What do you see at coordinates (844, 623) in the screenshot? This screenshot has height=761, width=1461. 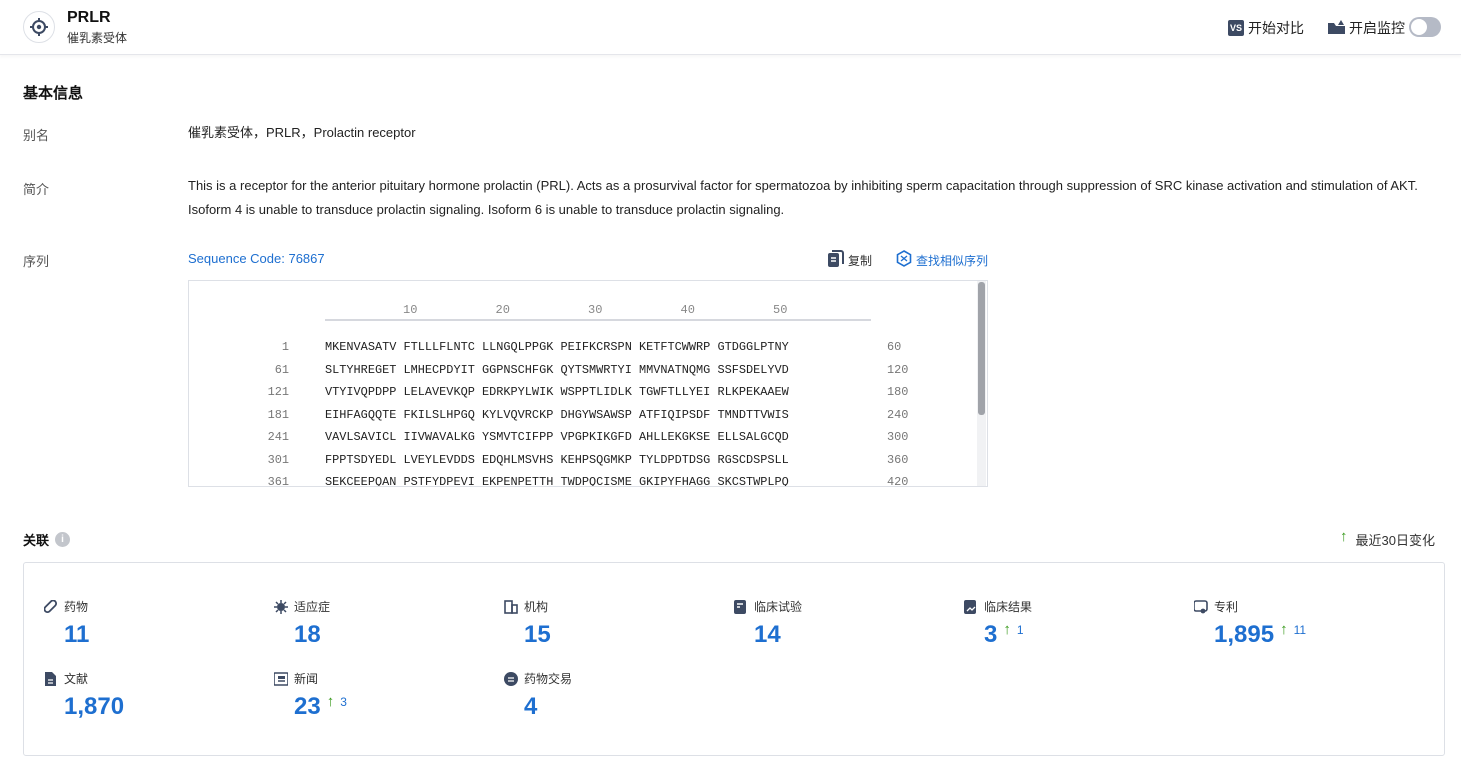 I see `stat-clinical-trial: 临床试验 14` at bounding box center [844, 623].